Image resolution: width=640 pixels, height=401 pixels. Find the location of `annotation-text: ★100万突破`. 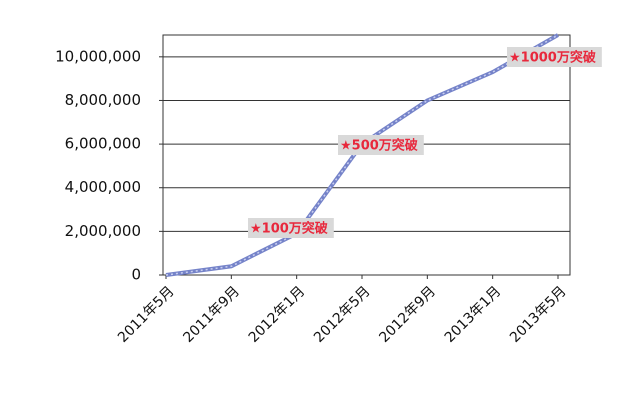

annotation-text: ★100万突破 is located at coordinates (289, 229).